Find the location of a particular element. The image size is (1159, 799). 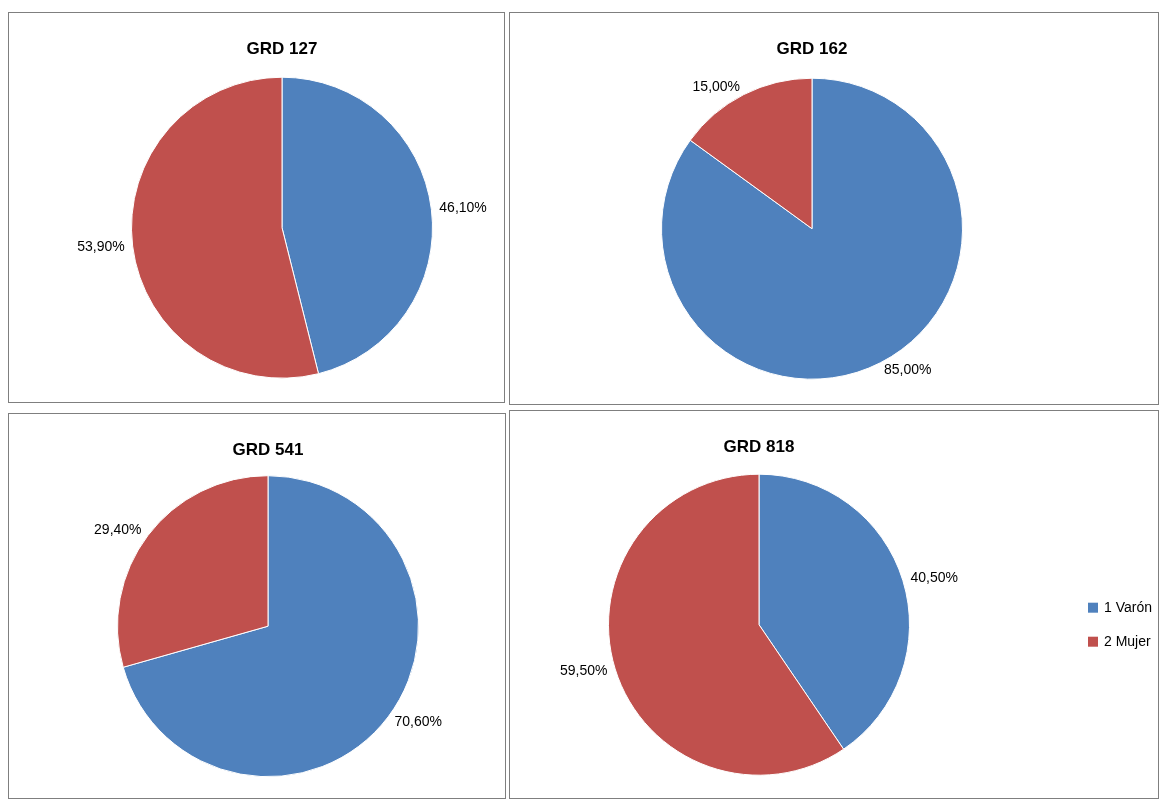

legend-label: 2 Mujer is located at coordinates (1128, 640).